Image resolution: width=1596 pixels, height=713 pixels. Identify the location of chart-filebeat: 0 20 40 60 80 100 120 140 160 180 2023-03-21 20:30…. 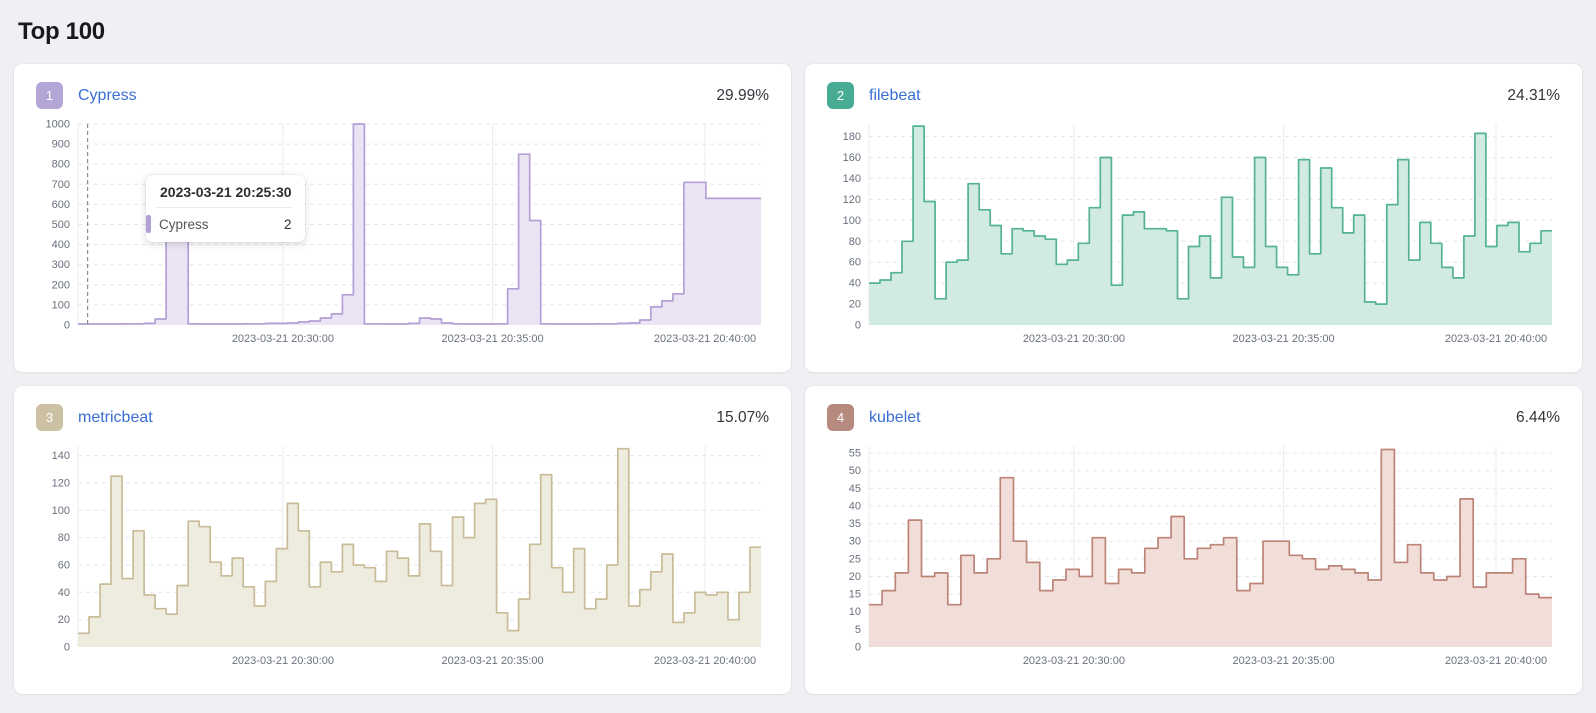
(1193, 233).